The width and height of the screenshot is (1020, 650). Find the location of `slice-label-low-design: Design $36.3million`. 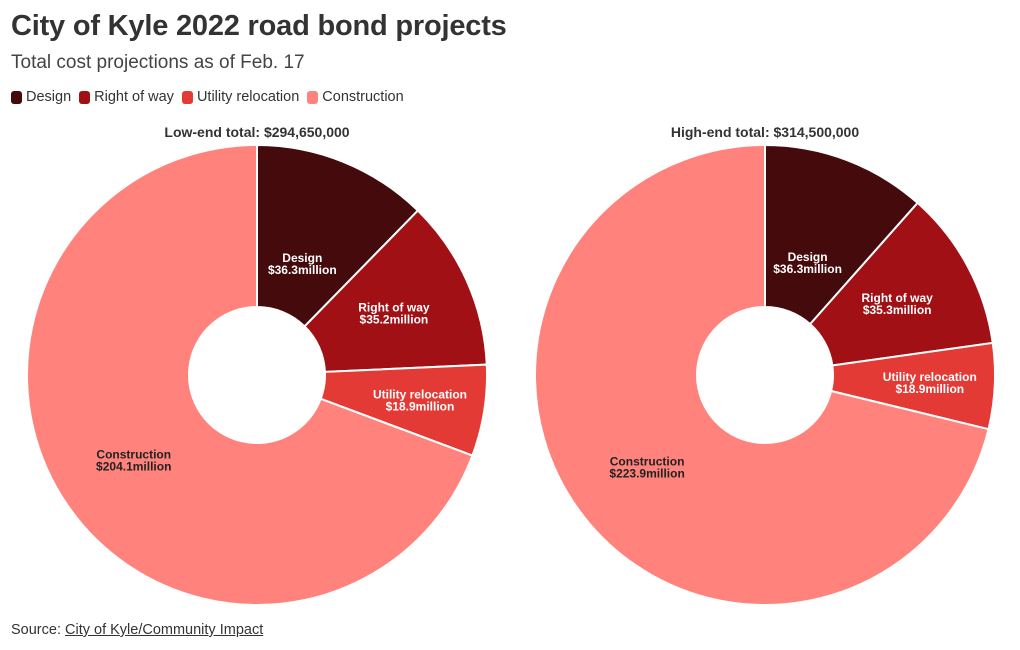

slice-label-low-design: Design $36.3million is located at coordinates (302, 264).